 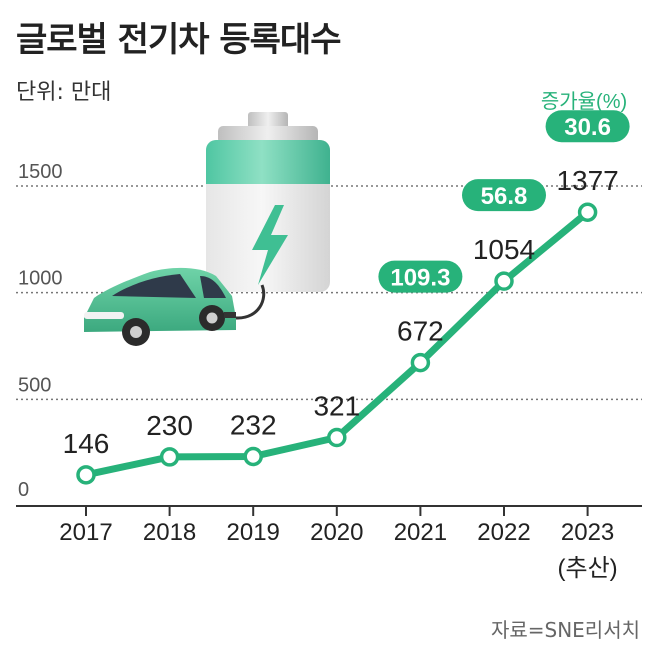 I want to click on data-label: 1054, so click(x=504, y=249).